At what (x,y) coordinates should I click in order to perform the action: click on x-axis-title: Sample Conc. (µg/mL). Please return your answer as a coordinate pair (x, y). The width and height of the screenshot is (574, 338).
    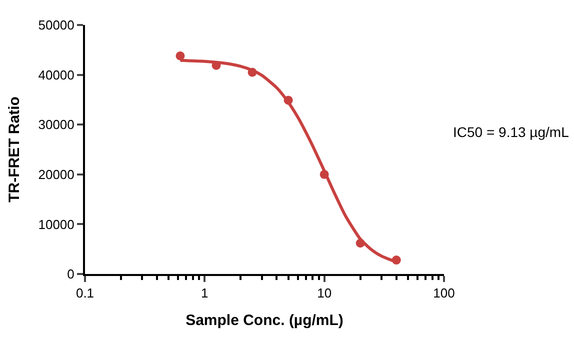
    Looking at the image, I should click on (265, 321).